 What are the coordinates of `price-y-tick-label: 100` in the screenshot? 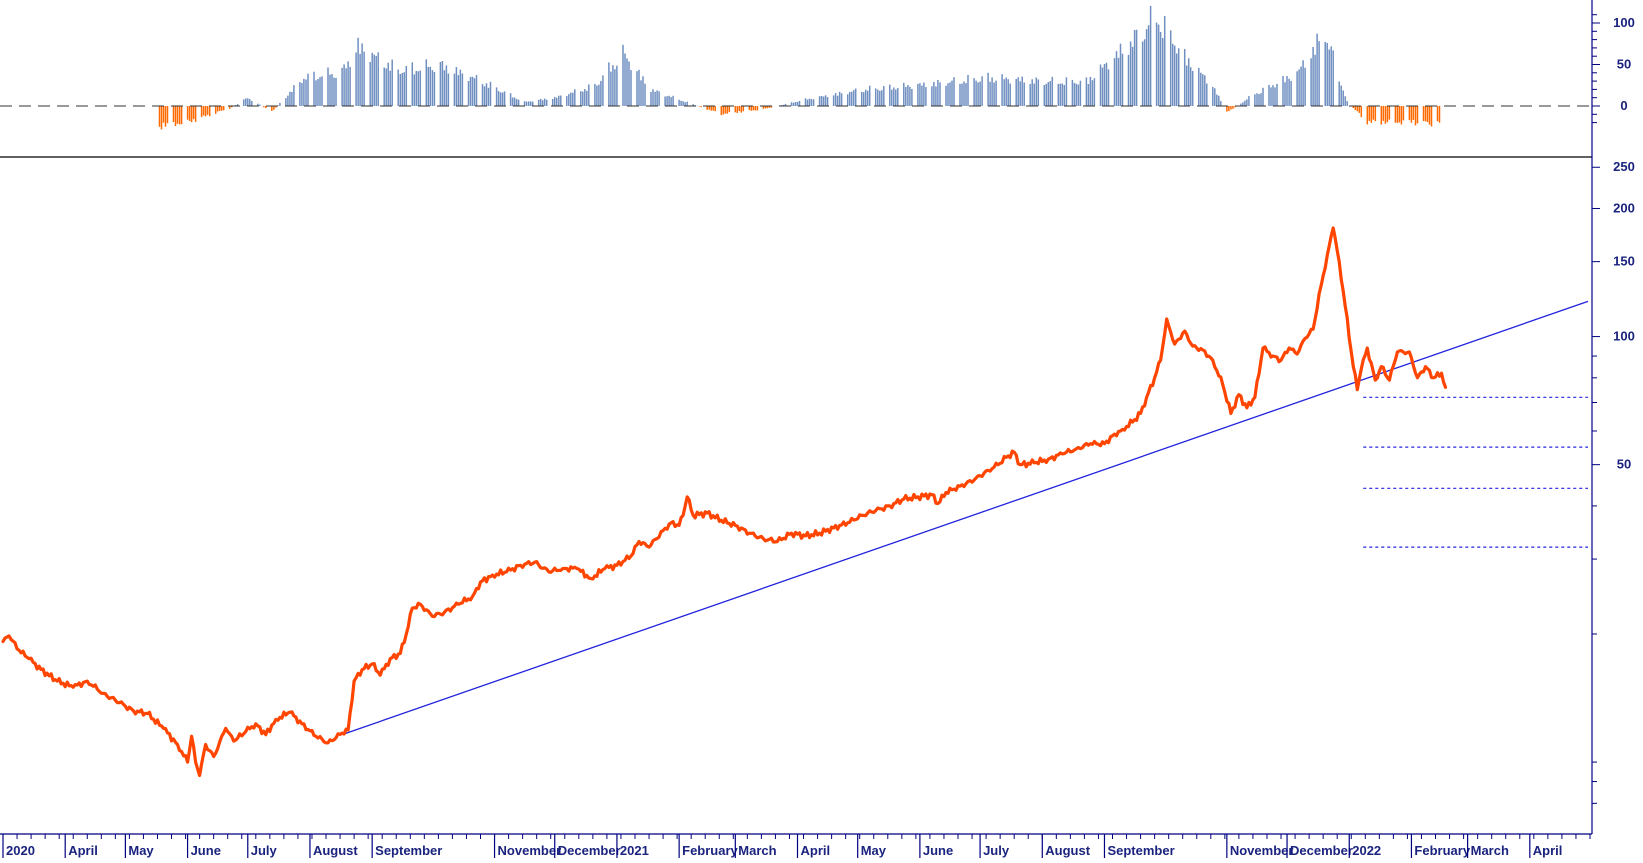 It's located at (1624, 336).